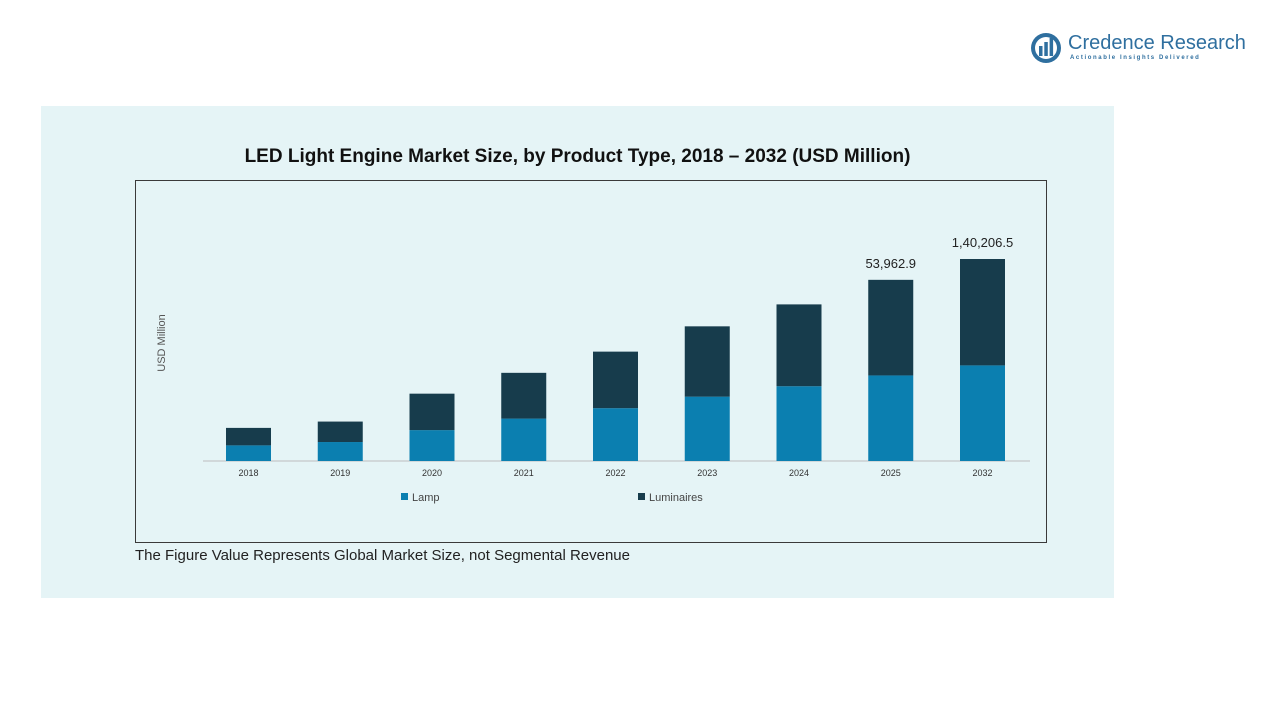 Image resolution: width=1267 pixels, height=713 pixels. Describe the element at coordinates (432, 473) in the screenshot. I see `x-tick-label-2020: 2020` at that location.